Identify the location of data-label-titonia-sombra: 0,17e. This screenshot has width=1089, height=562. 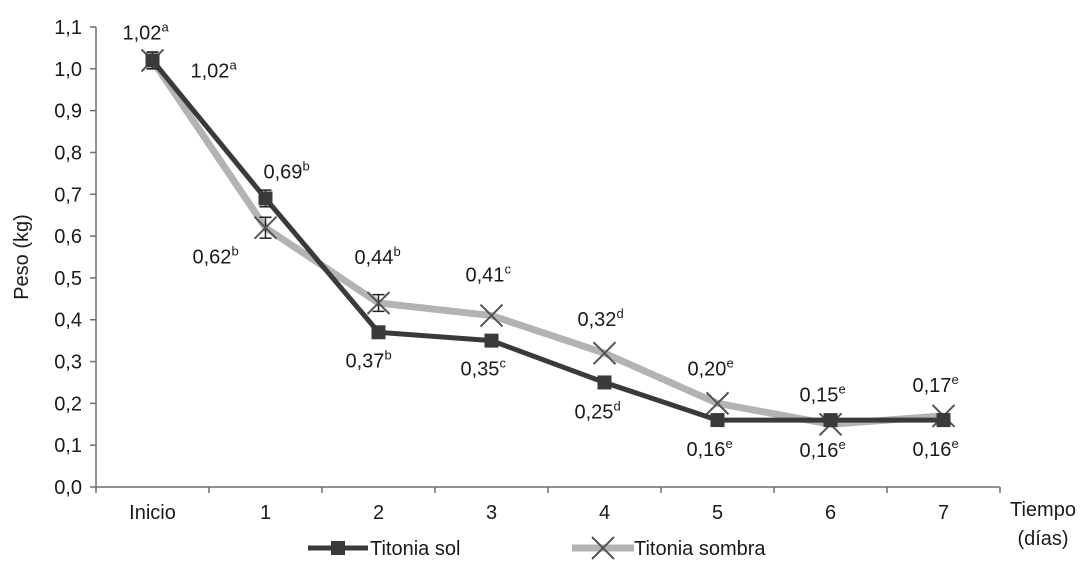
(936, 384).